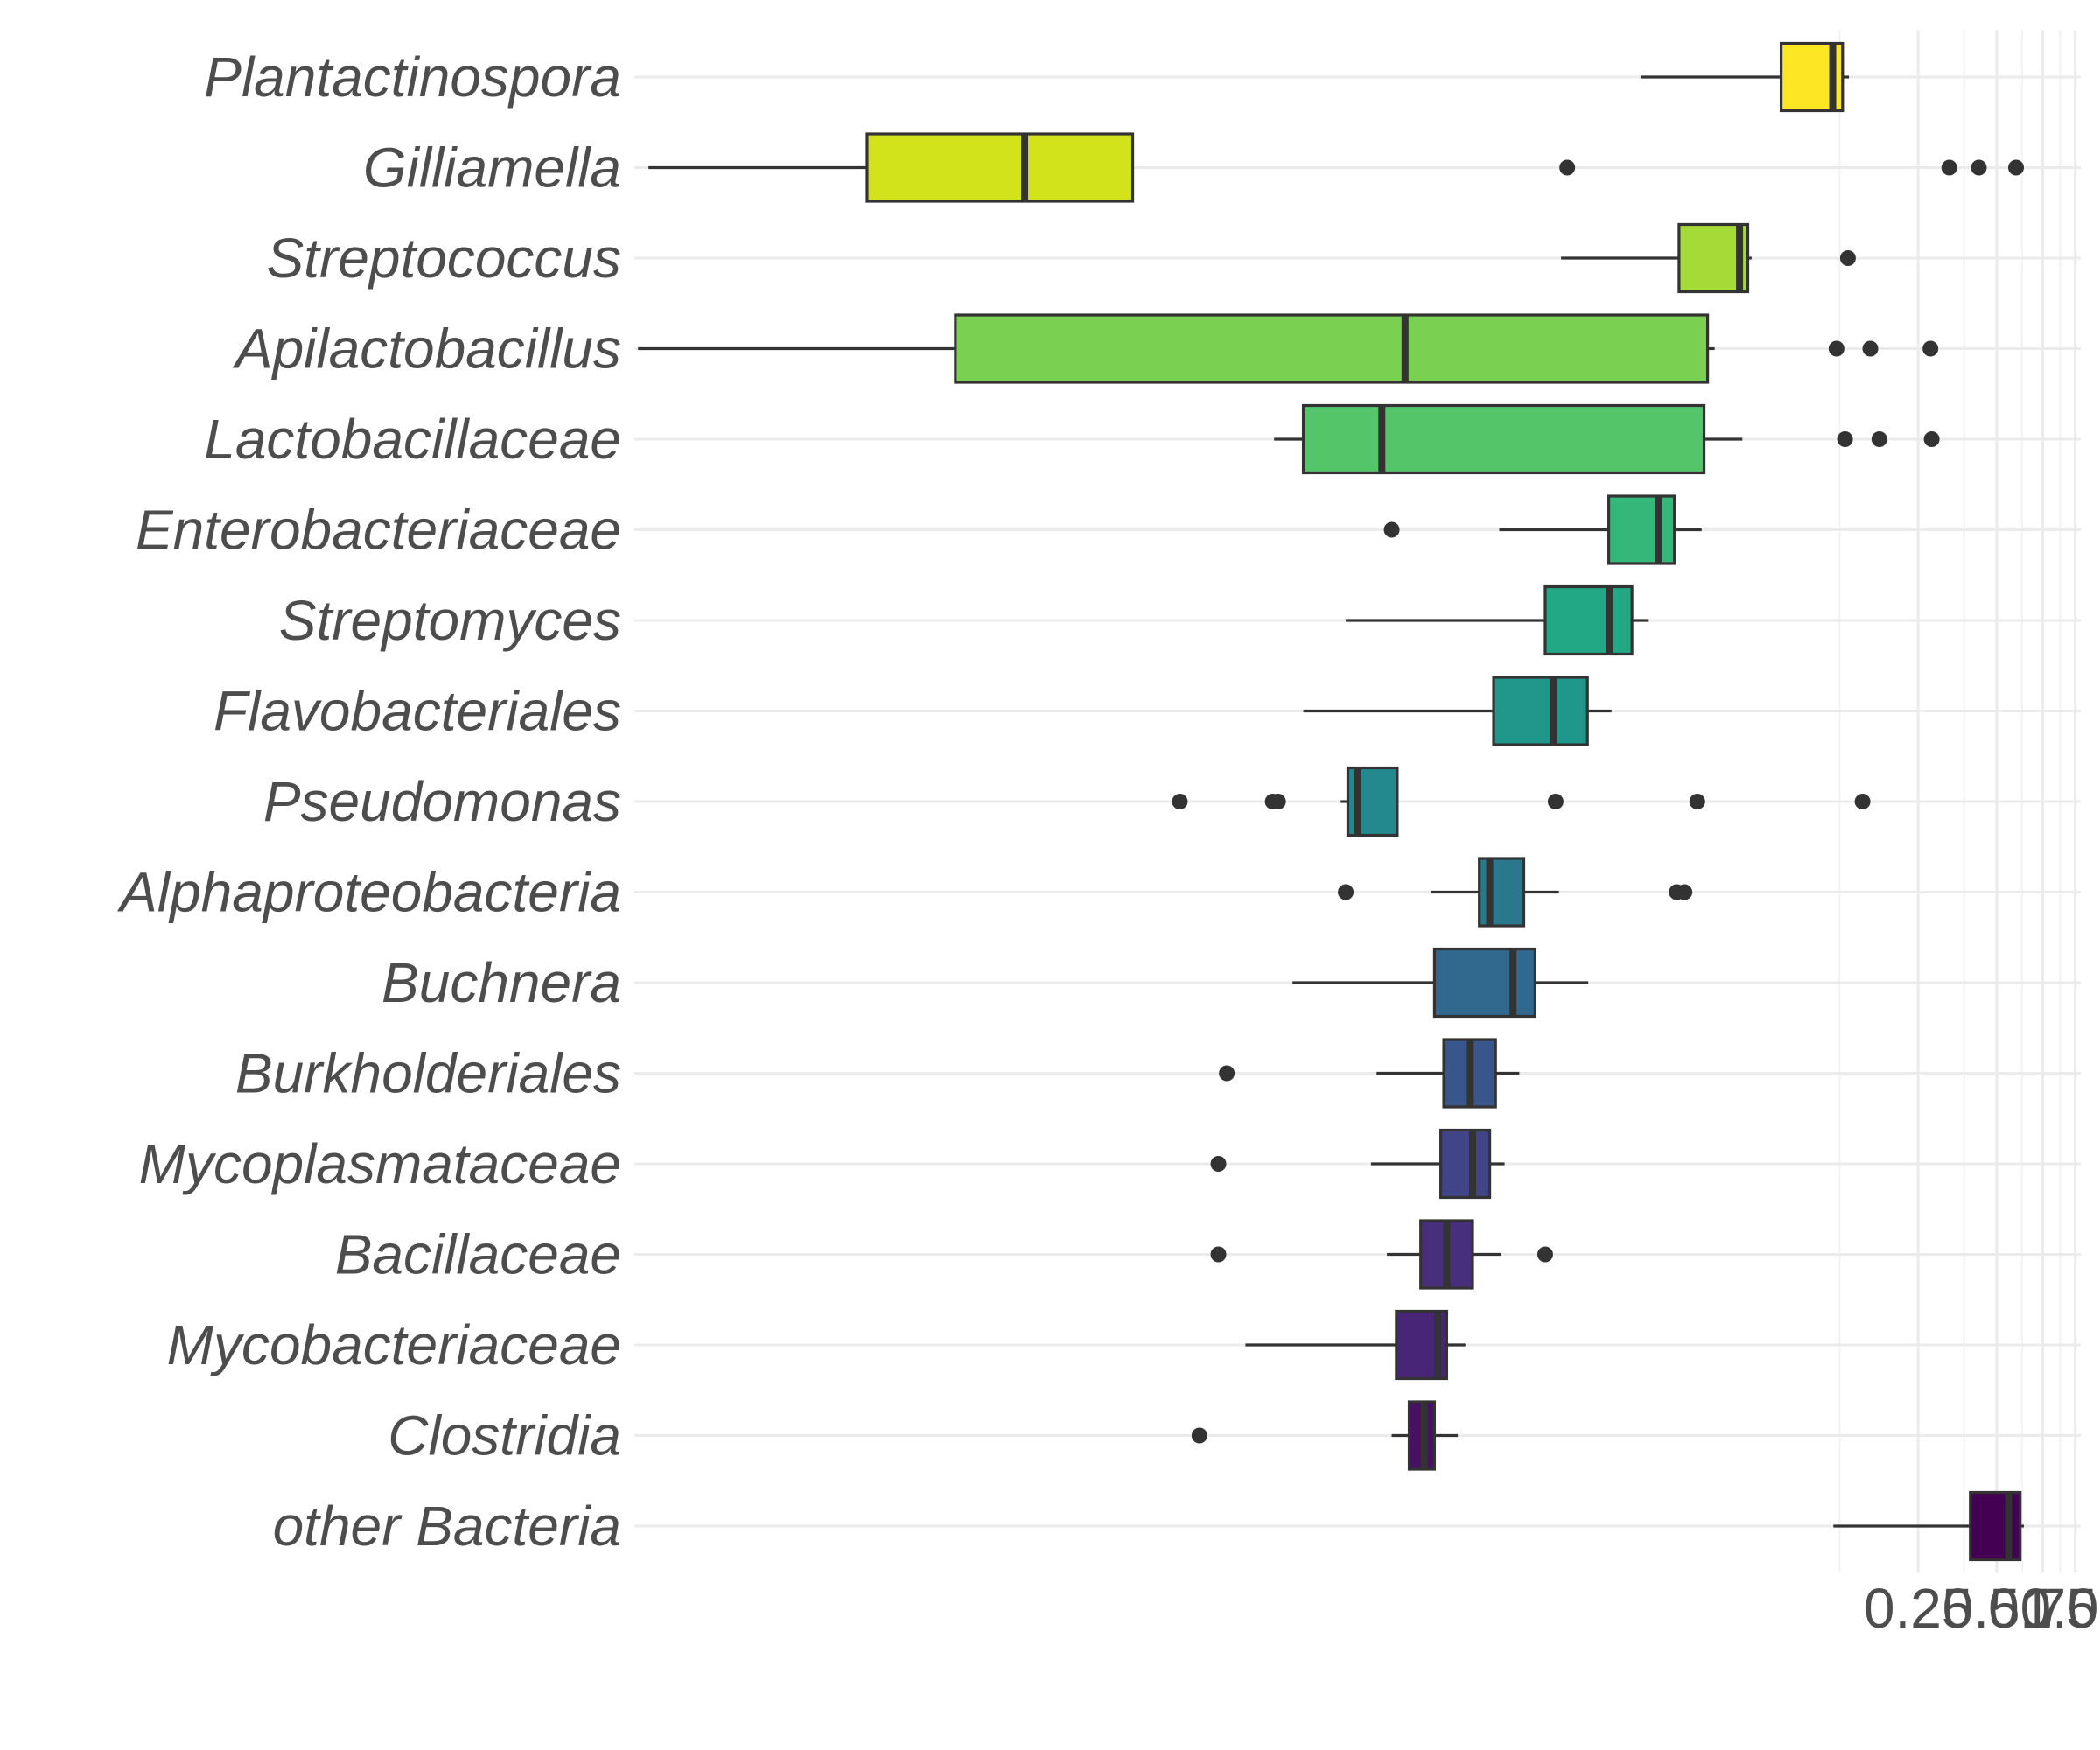 The image size is (2100, 1750). Describe the element at coordinates (380, 1163) in the screenshot. I see `category-label: Mycoplasmataceae` at that location.